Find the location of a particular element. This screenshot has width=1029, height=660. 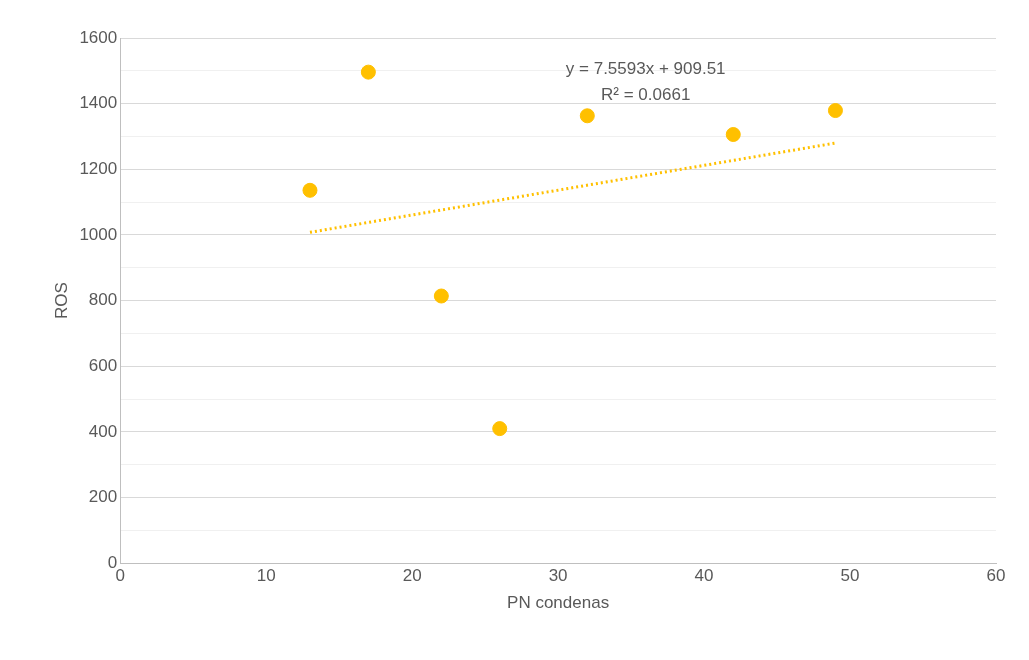

x-tick-label: 60 is located at coordinates (996, 576).